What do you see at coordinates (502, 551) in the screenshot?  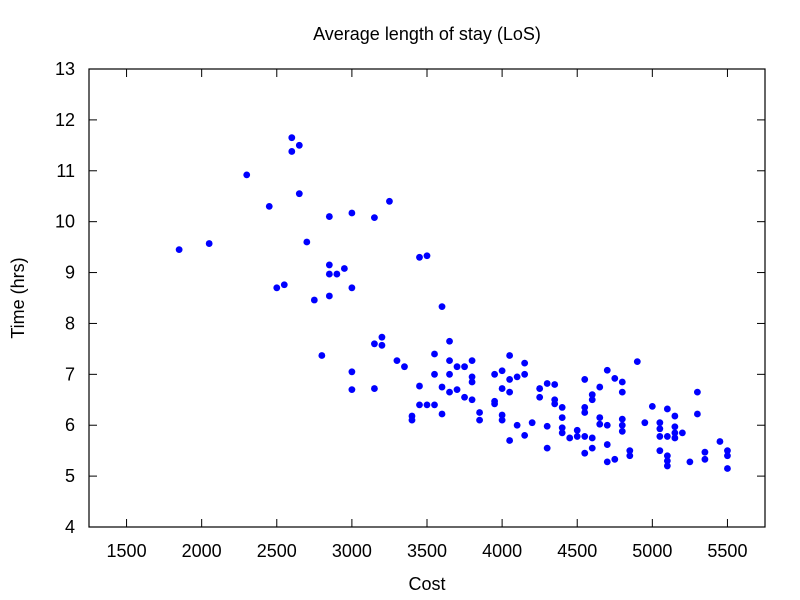 I see `x-tick-label: 4000` at bounding box center [502, 551].